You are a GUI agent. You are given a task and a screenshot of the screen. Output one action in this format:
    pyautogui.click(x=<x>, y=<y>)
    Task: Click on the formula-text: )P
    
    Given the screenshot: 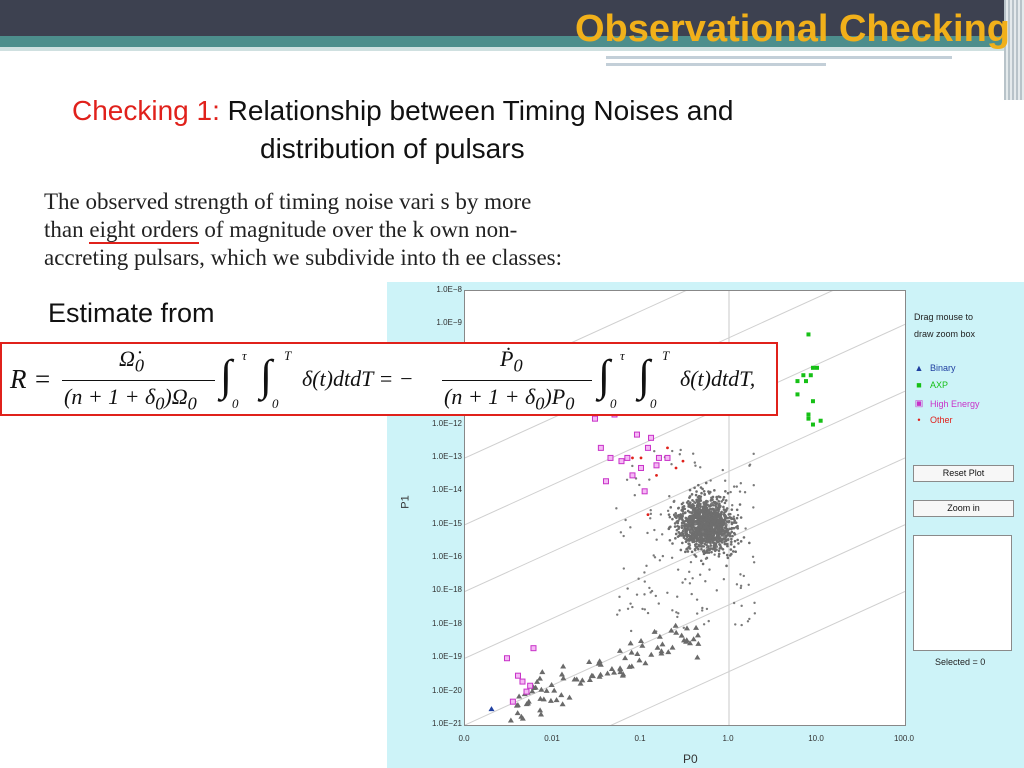 What is the action you would take?
    pyautogui.click(x=555, y=396)
    